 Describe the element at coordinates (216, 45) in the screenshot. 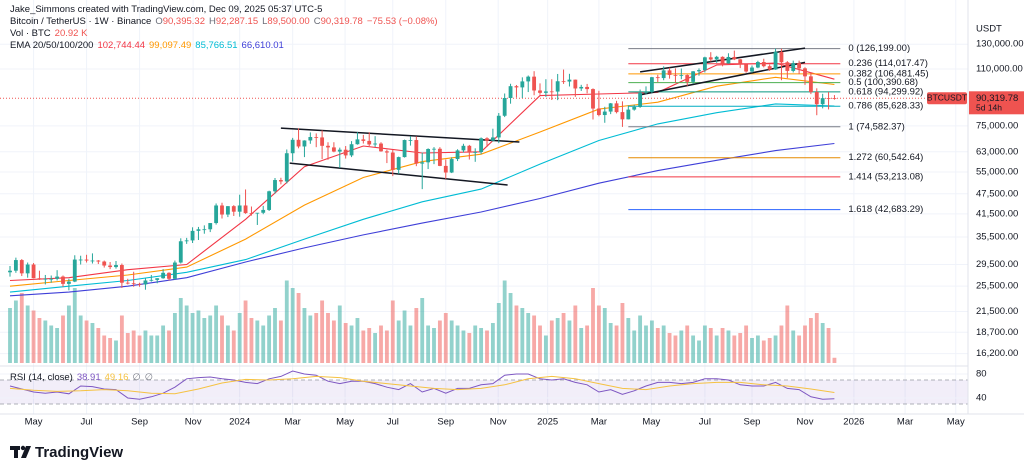

I see `ema-value: 85,766.51` at that location.